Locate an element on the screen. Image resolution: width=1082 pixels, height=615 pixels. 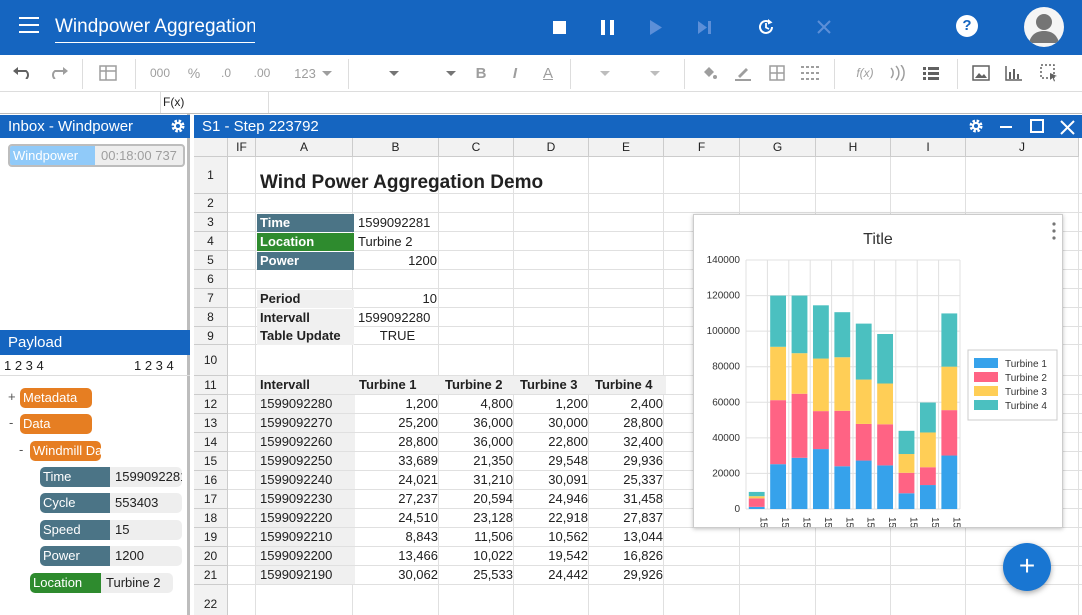
merge-cells-icon is located at coordinates (810, 73).